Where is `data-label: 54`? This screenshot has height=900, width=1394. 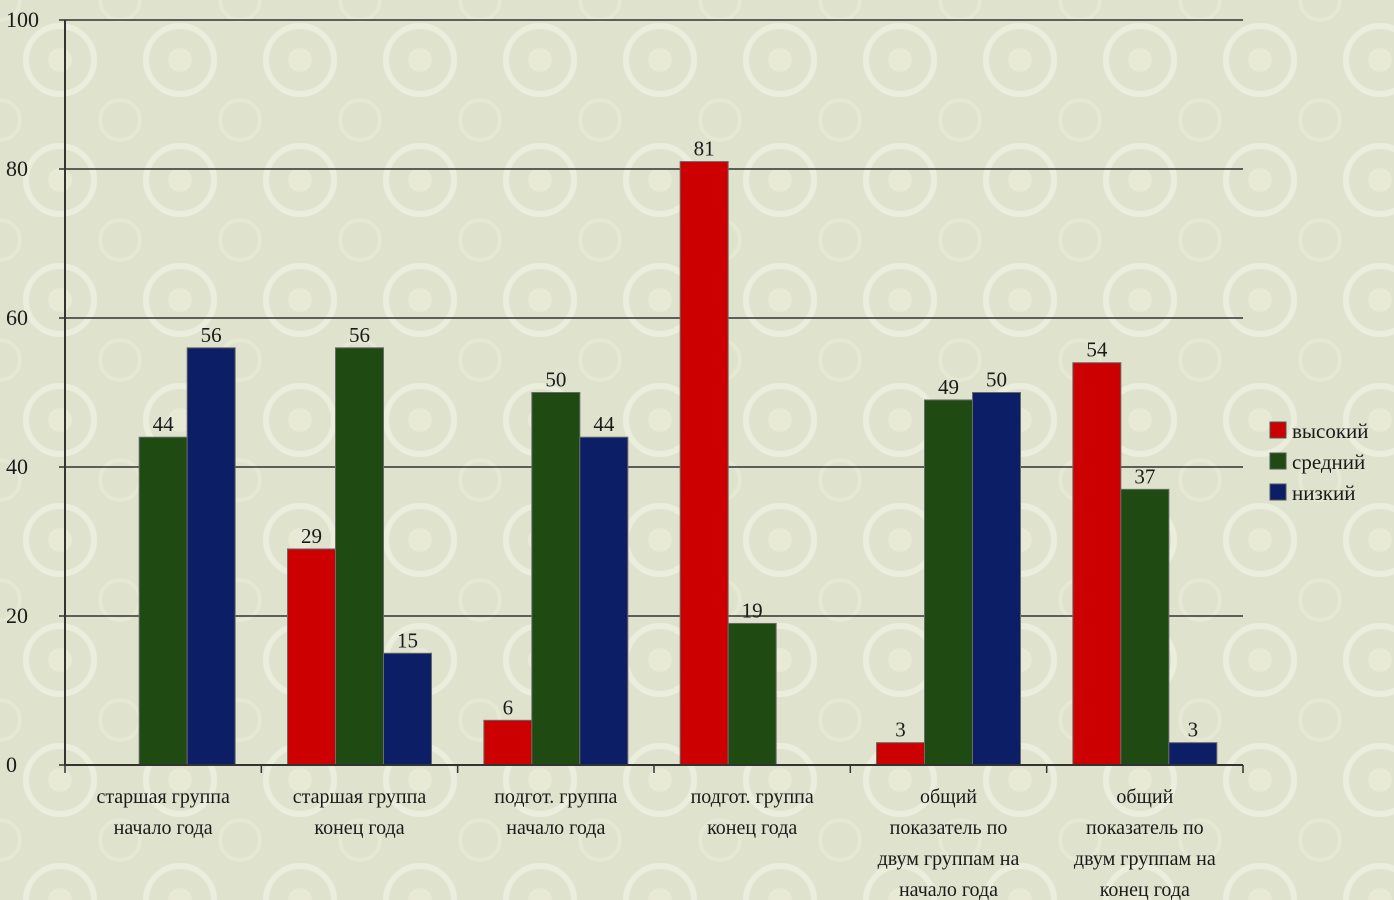
data-label: 54 is located at coordinates (1097, 350).